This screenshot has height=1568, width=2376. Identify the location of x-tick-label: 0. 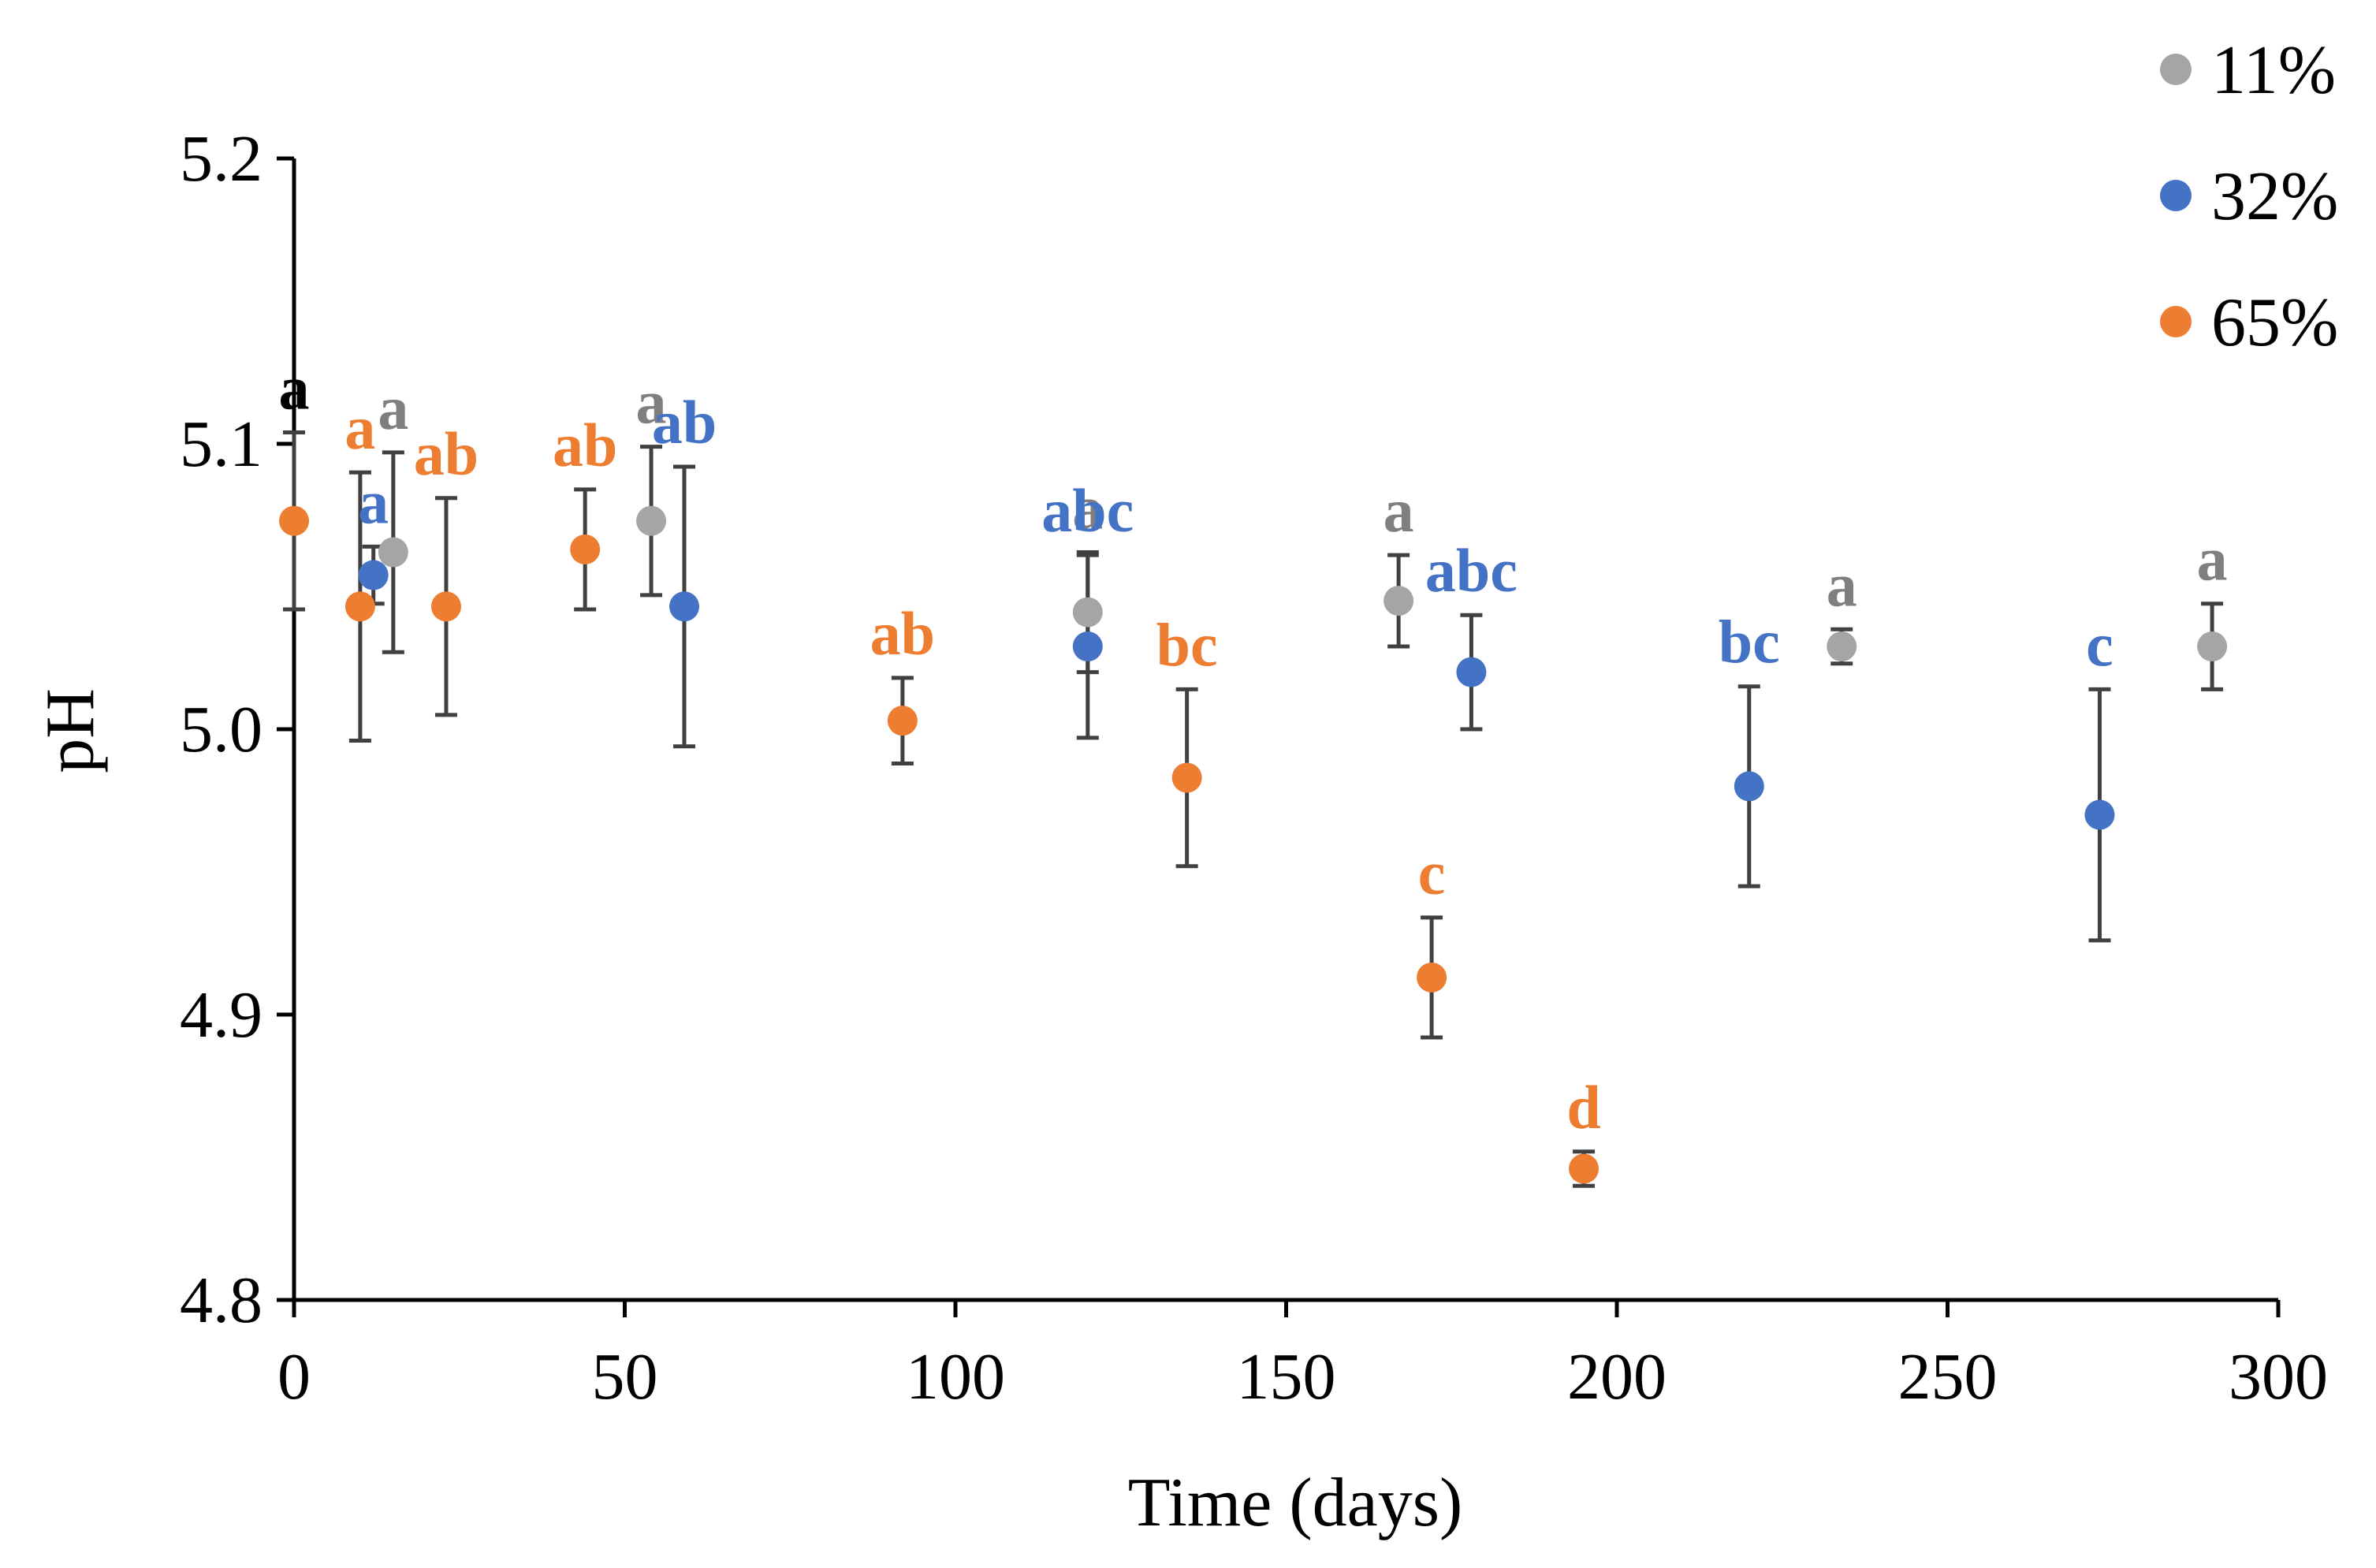
(294, 1376).